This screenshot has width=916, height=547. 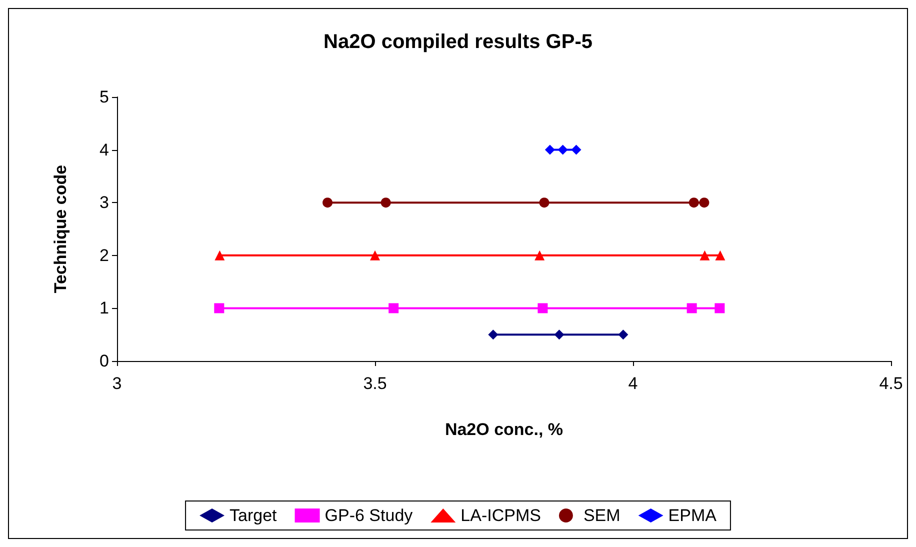 What do you see at coordinates (633, 383) in the screenshot?
I see `x-tick-label: 4` at bounding box center [633, 383].